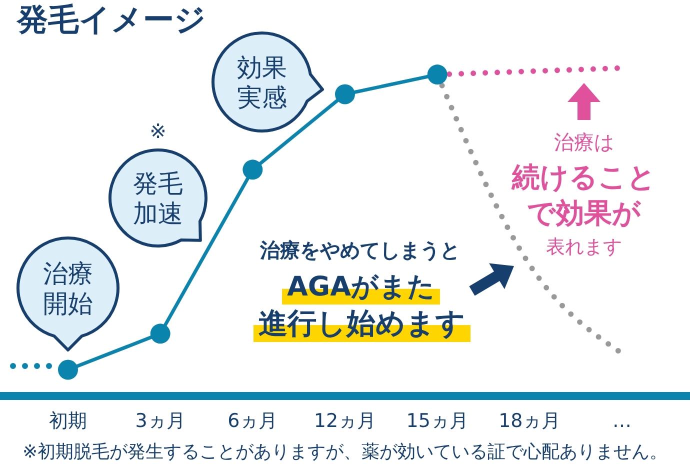 The height and width of the screenshot is (466, 690). What do you see at coordinates (68, 288) in the screenshot?
I see `annotation: 治療開始` at bounding box center [68, 288].